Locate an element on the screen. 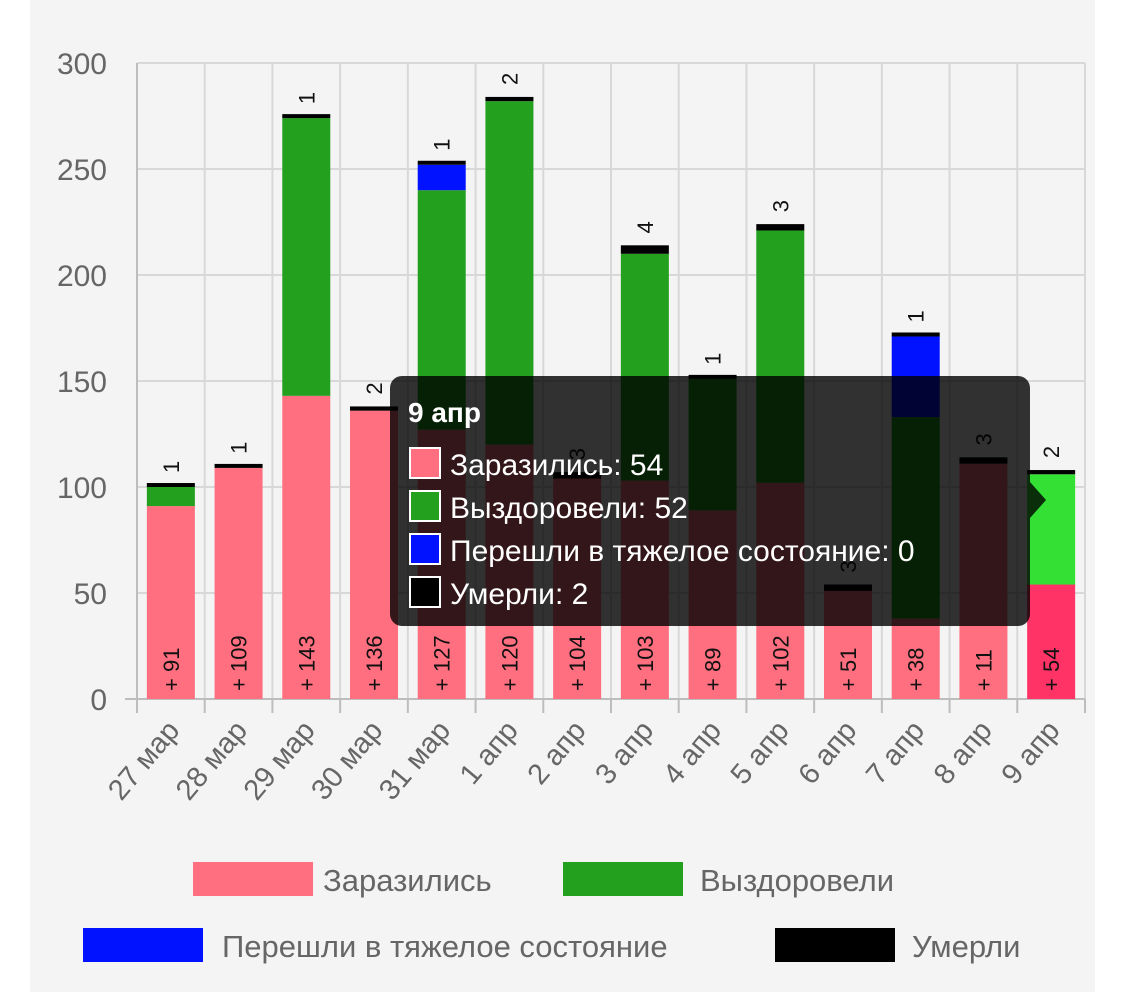 The width and height of the screenshot is (1125, 992). bar-value-label: + 38 is located at coordinates (916, 669).